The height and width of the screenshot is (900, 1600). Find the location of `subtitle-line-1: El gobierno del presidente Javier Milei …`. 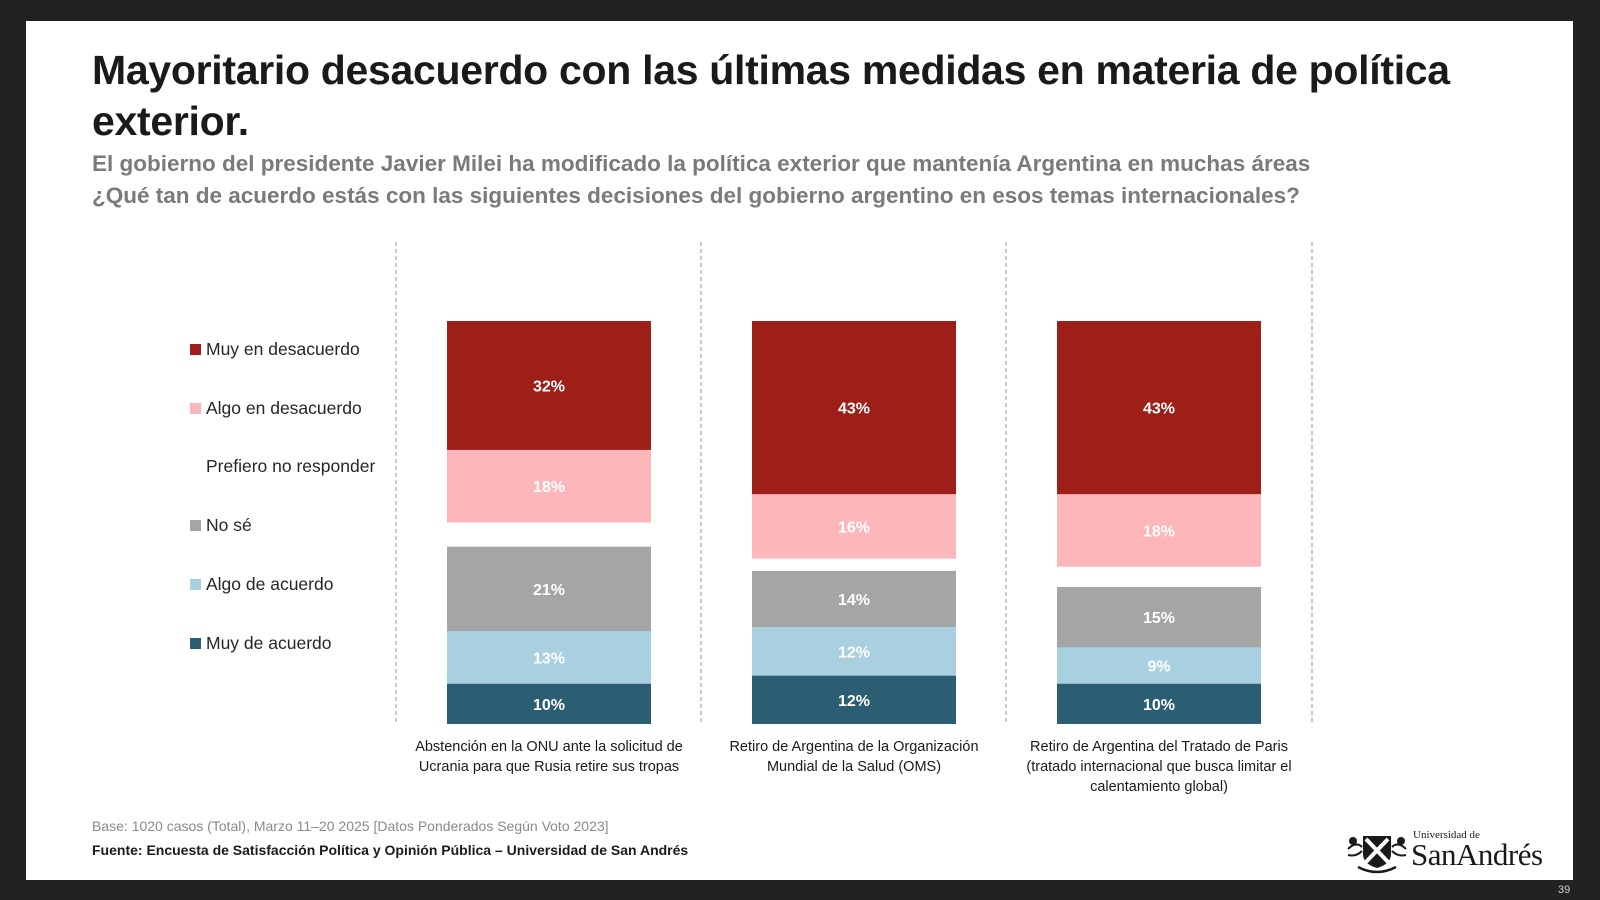

subtitle-line-1: El gobierno del presidente Javier Milei … is located at coordinates (701, 163).